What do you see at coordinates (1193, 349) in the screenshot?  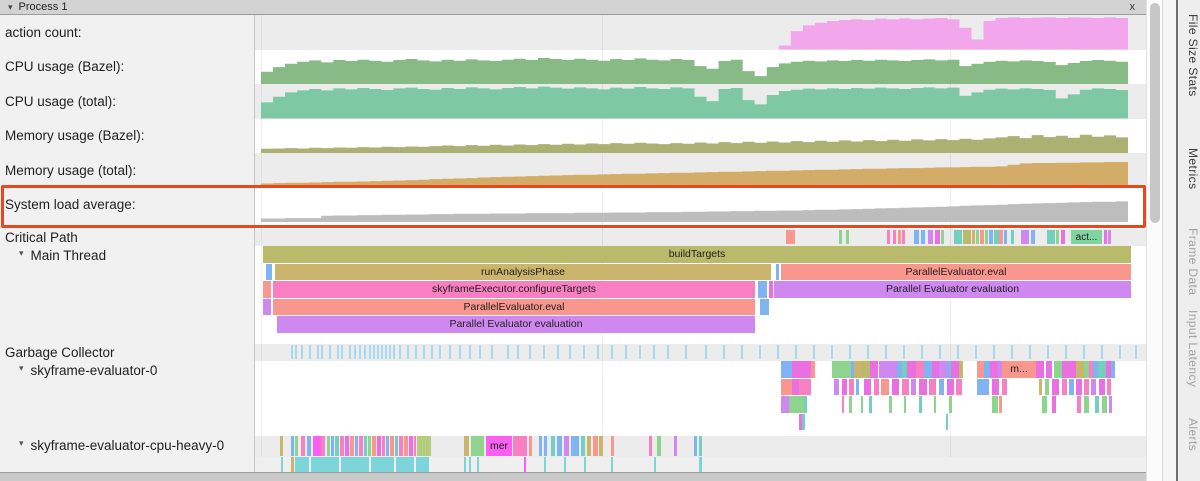 I see `tab-input-latency: Input Latency` at bounding box center [1193, 349].